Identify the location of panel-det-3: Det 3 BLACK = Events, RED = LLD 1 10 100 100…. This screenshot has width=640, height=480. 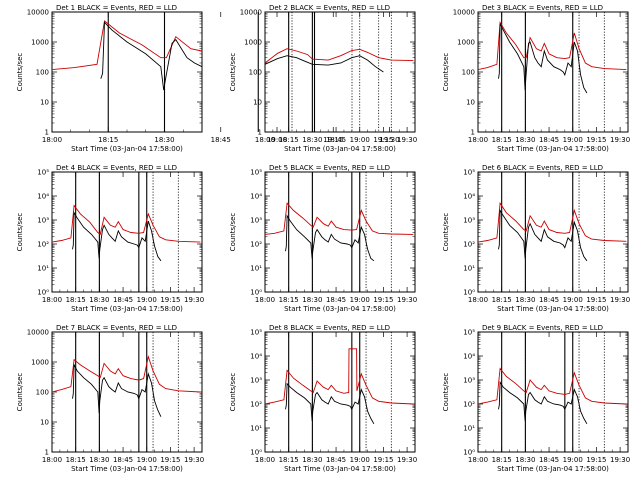
(536, 78).